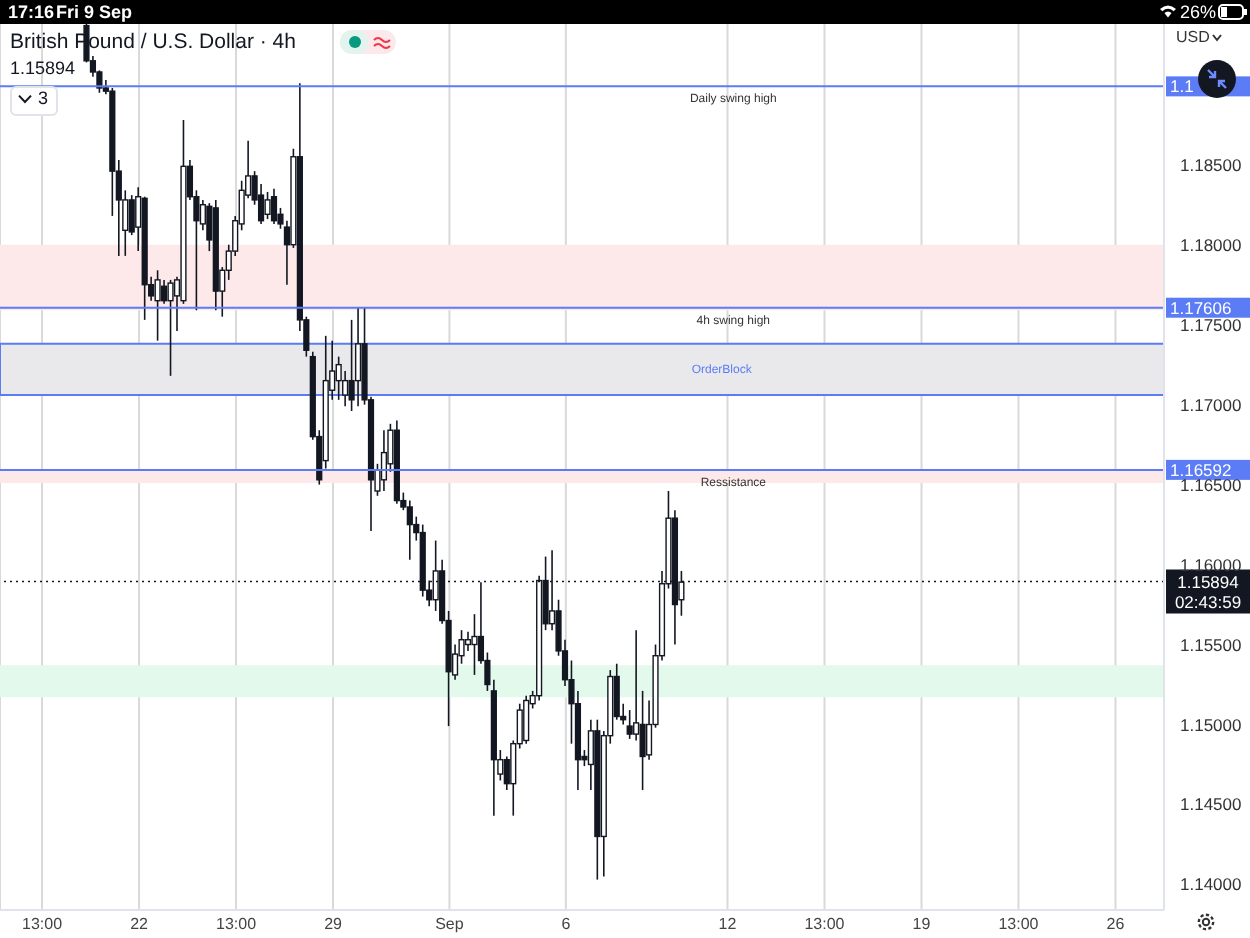  I want to click on y-tick-label: 1.17000, so click(1211, 404).